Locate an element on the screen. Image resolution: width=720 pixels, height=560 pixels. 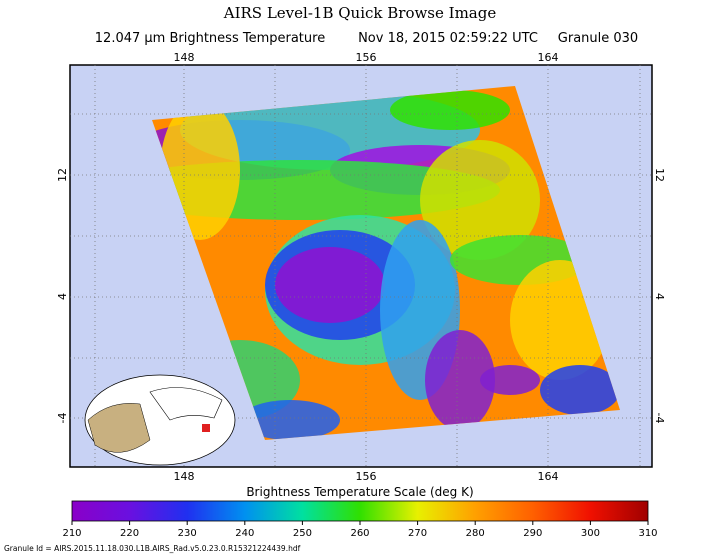
colorbar-tick-label: 300 is located at coordinates (590, 533).